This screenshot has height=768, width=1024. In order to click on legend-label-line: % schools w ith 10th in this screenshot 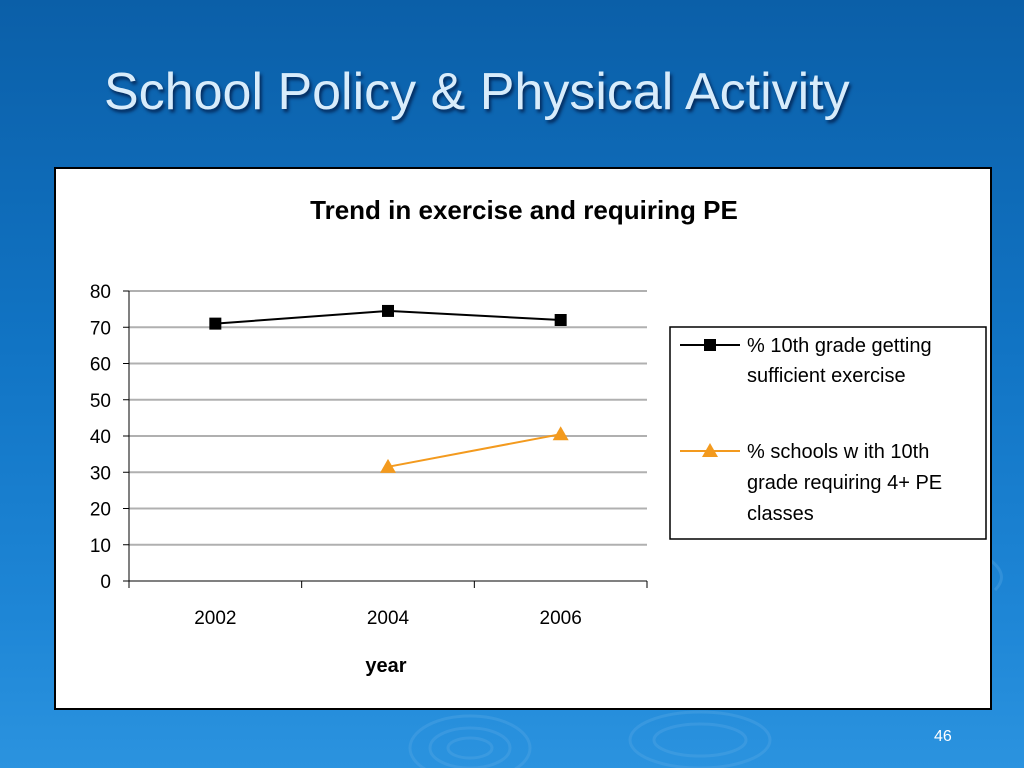, I will do `click(838, 452)`.